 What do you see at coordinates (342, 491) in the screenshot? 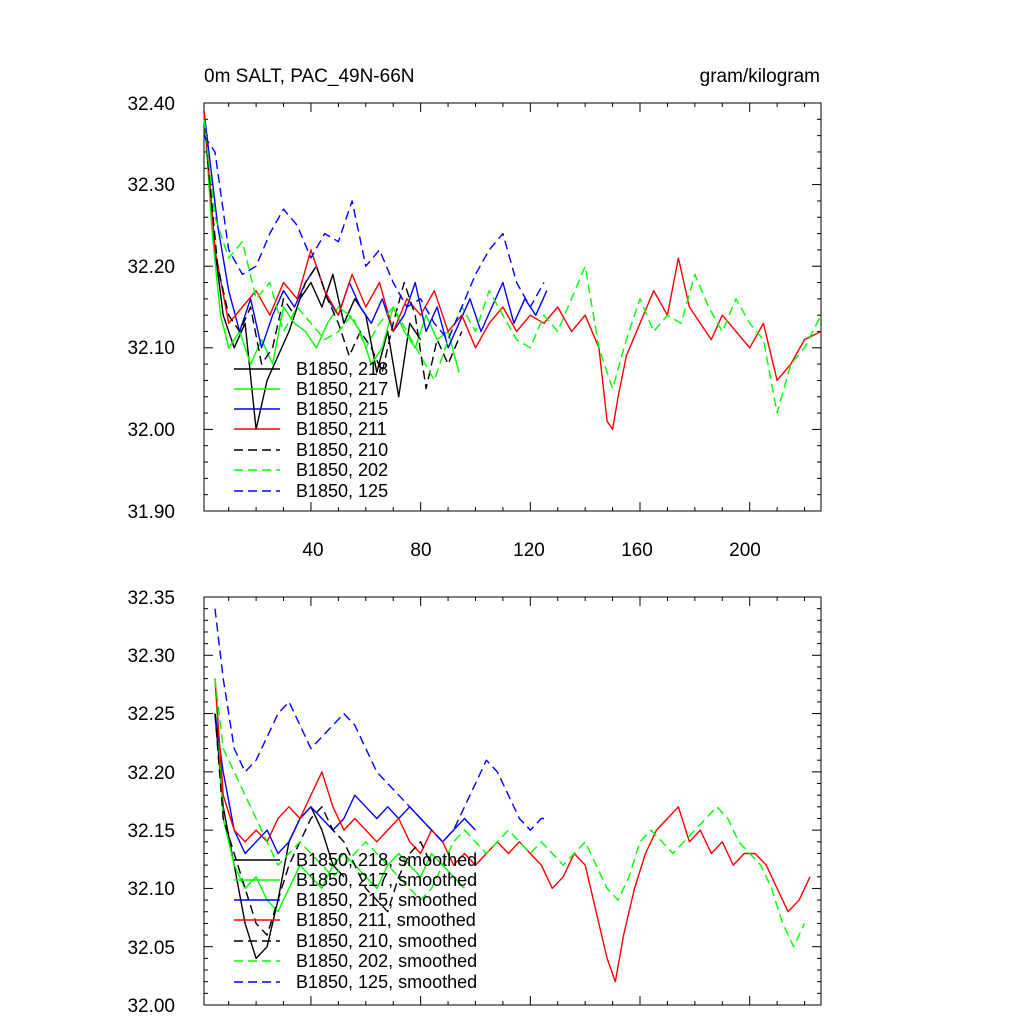
I see `top-legend-label: B1850, 125` at bounding box center [342, 491].